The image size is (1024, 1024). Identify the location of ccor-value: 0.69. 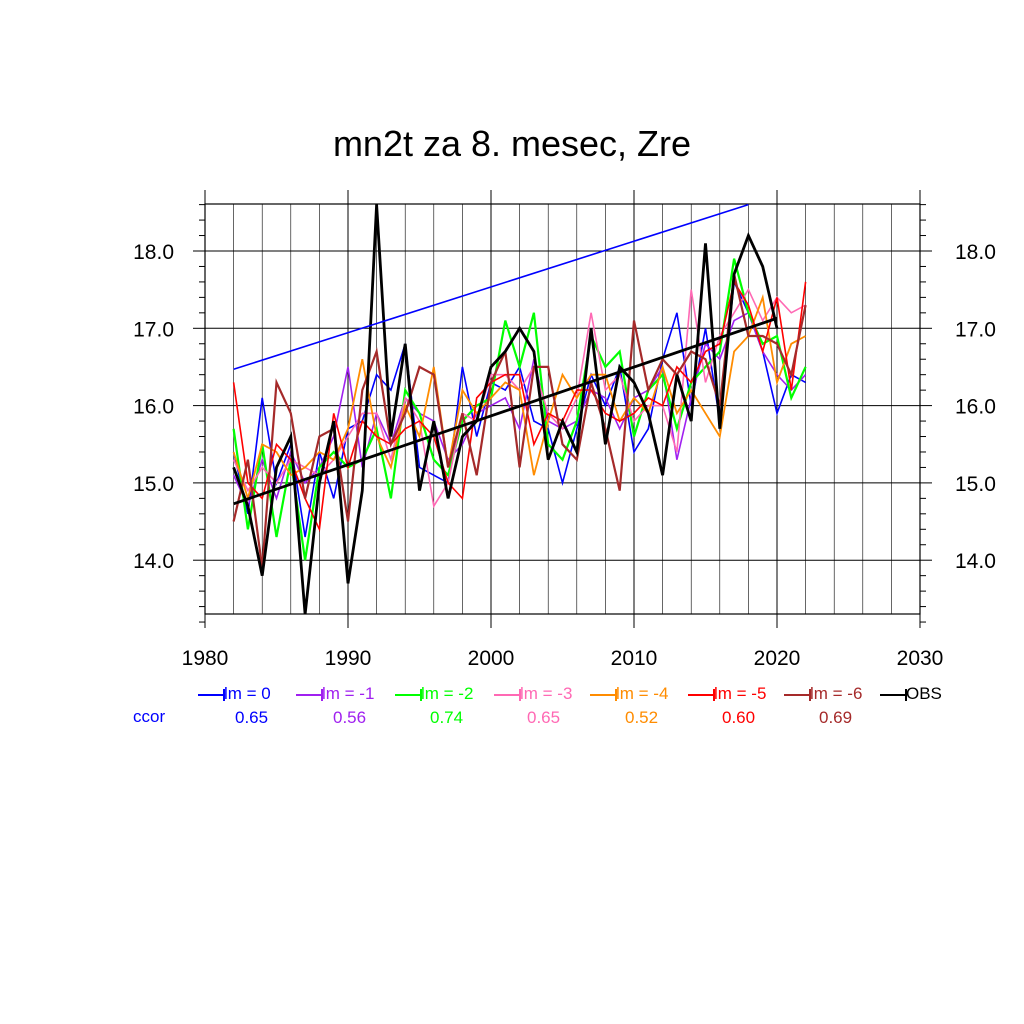
(836, 717).